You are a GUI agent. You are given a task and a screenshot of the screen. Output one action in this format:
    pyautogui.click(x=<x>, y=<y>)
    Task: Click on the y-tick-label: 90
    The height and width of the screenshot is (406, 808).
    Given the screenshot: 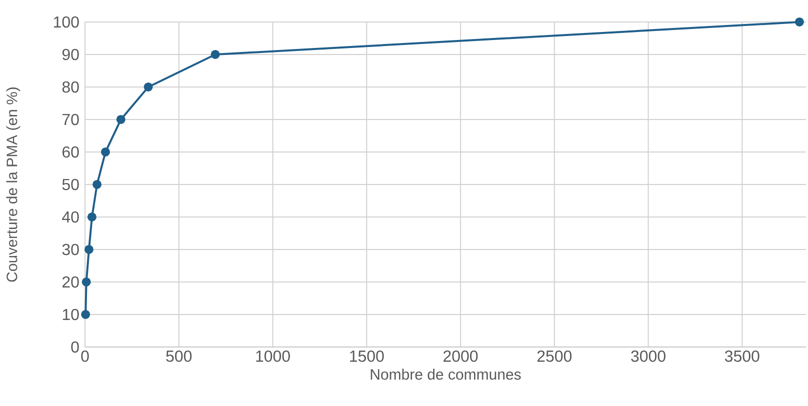 What is the action you would take?
    pyautogui.click(x=70, y=54)
    